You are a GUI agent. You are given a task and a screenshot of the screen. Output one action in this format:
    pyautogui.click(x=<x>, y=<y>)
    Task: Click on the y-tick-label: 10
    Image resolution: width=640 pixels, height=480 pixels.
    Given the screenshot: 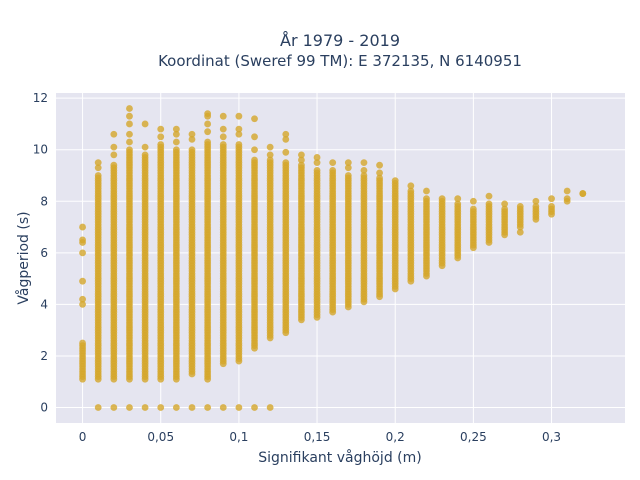 What is the action you would take?
    pyautogui.click(x=40, y=150)
    